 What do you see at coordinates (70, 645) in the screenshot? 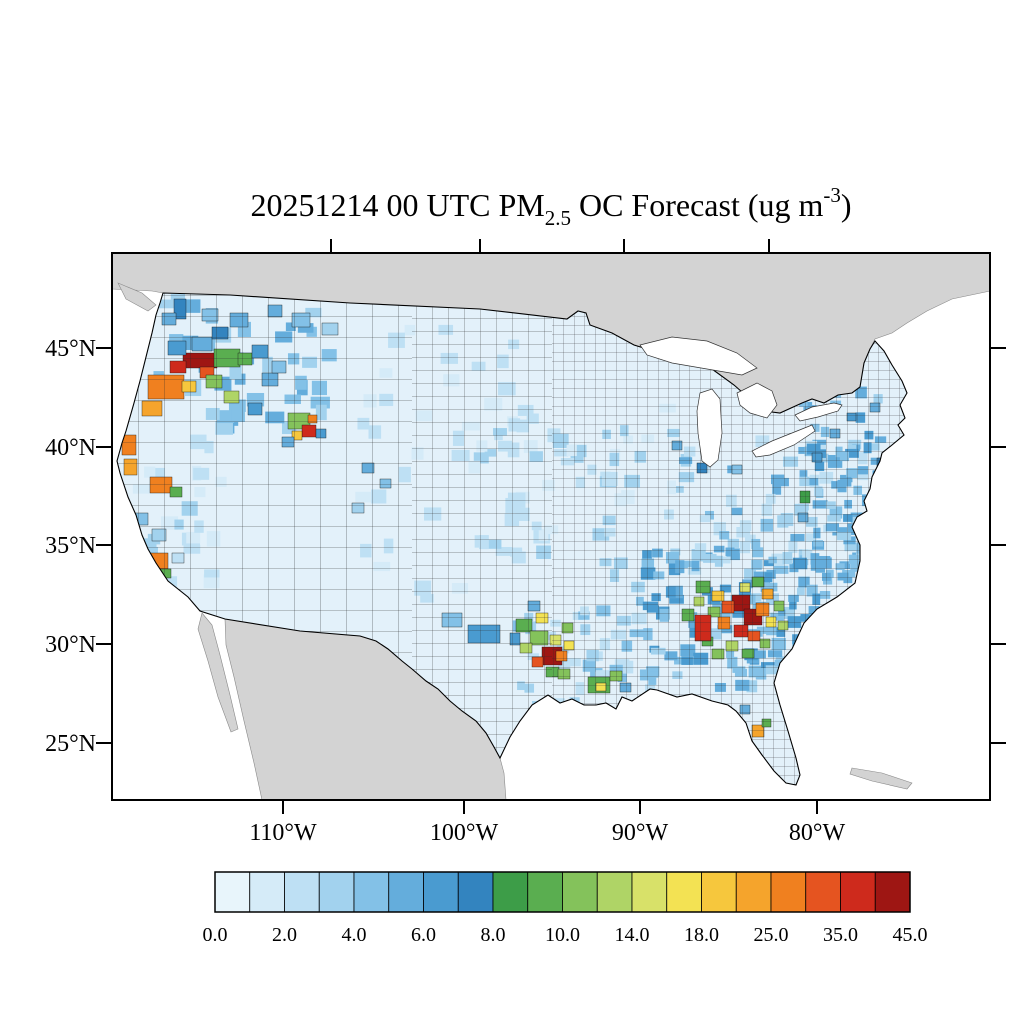
I see `lat-label-30n: 30°N` at bounding box center [70, 645].